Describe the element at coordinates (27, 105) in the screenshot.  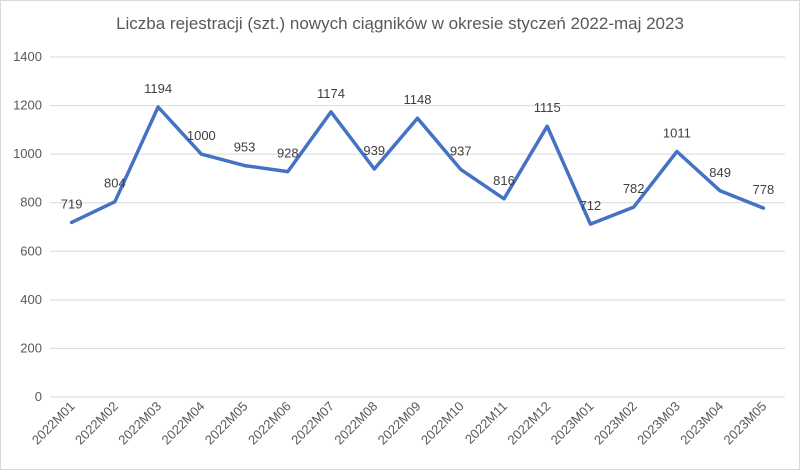
I see `y-tick-label: 1200` at that location.